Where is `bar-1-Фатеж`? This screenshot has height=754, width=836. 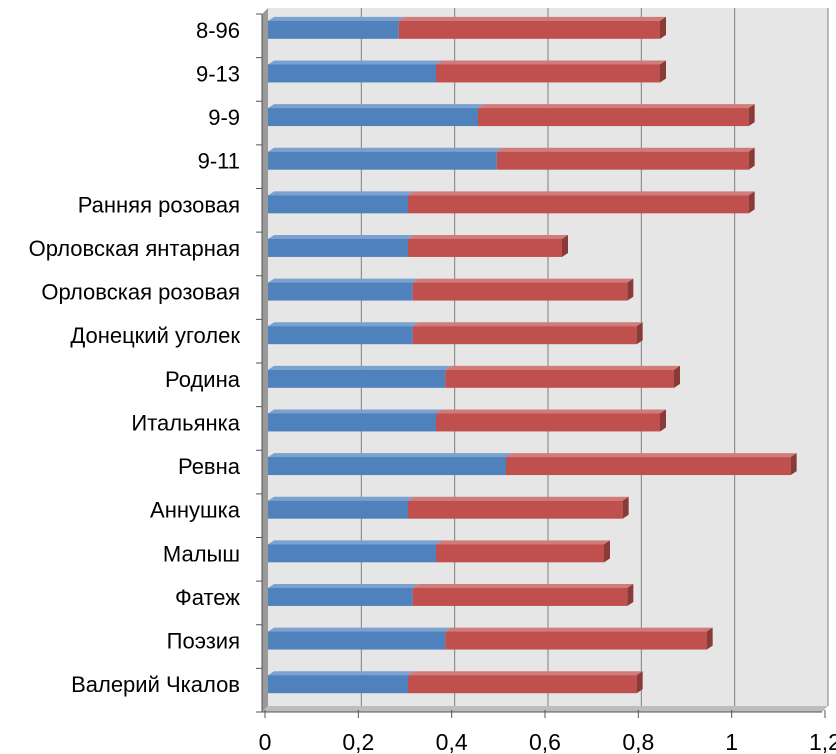
bar-1-Фатеж is located at coordinates (343, 594).